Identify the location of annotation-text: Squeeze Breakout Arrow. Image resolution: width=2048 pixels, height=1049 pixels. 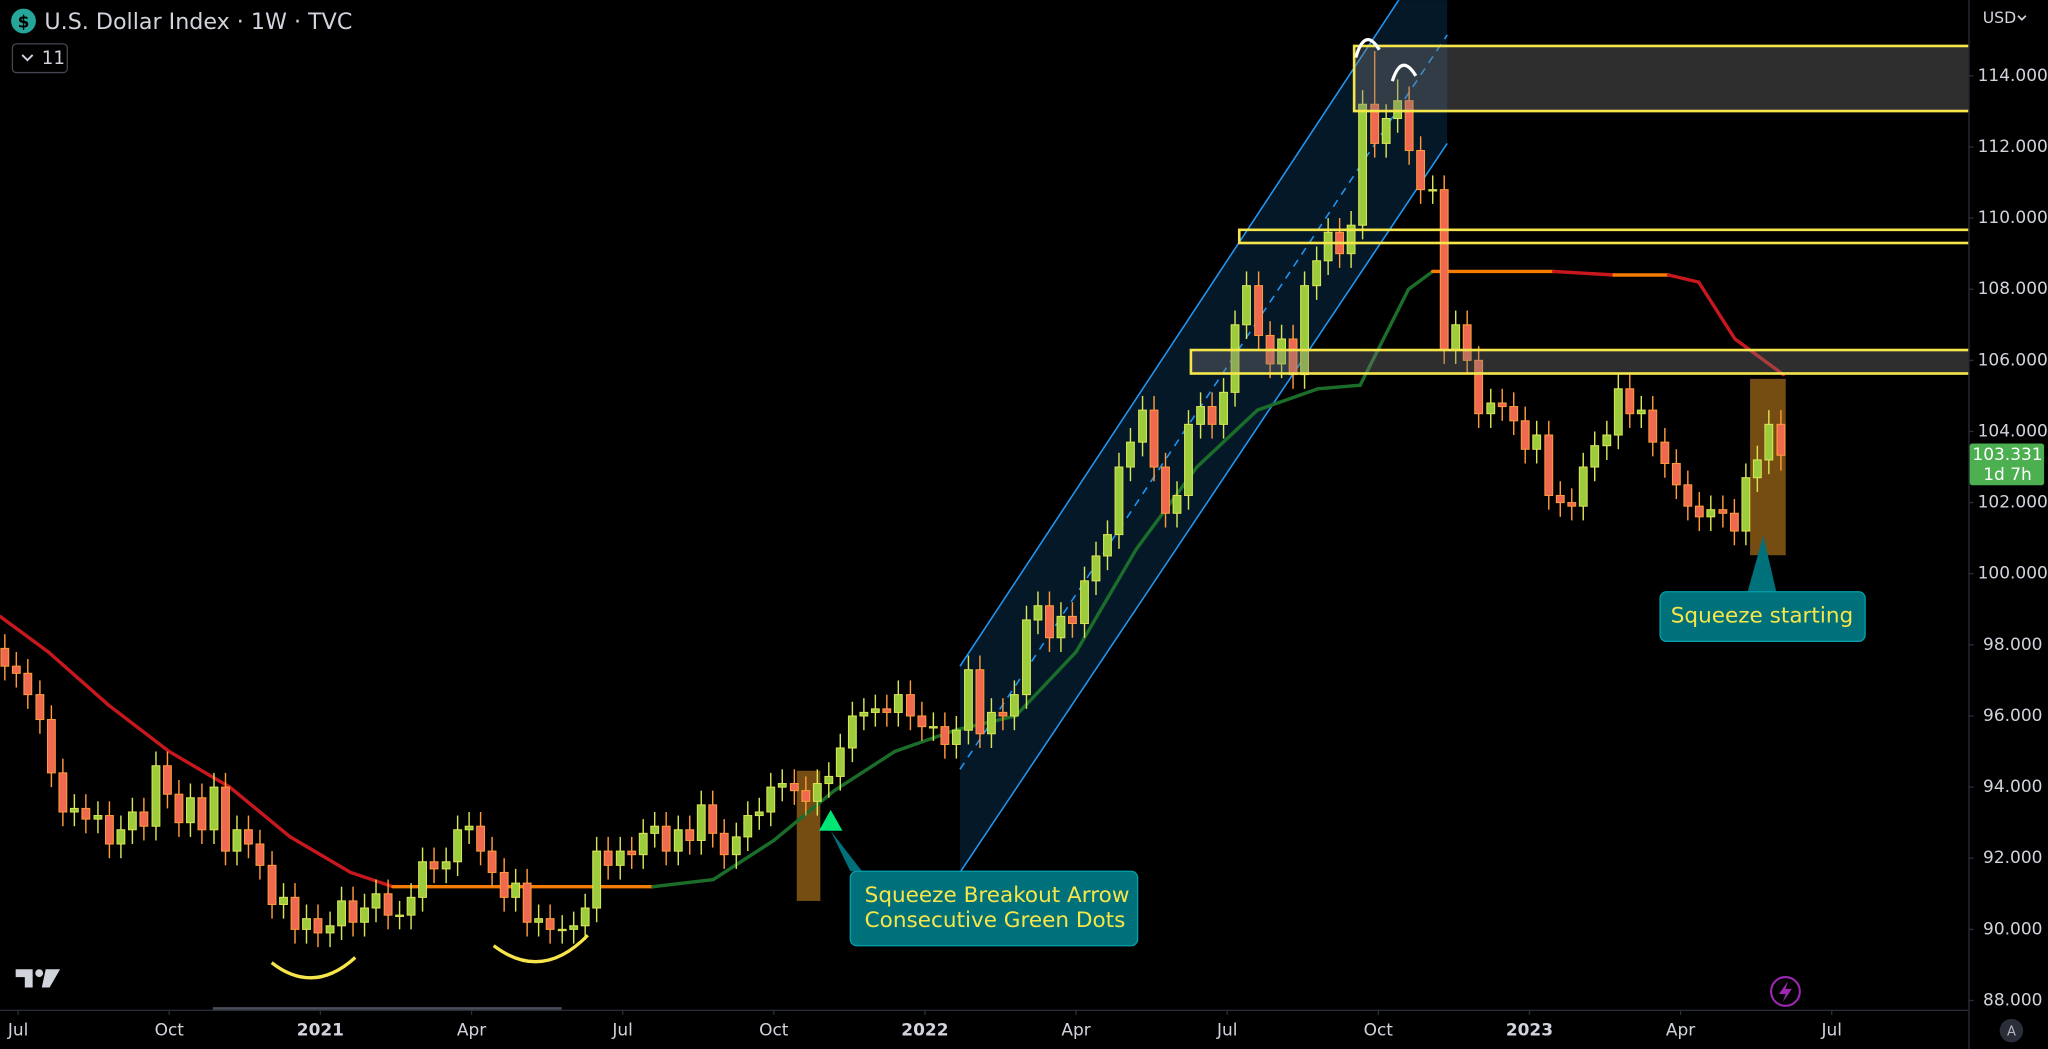
(997, 895).